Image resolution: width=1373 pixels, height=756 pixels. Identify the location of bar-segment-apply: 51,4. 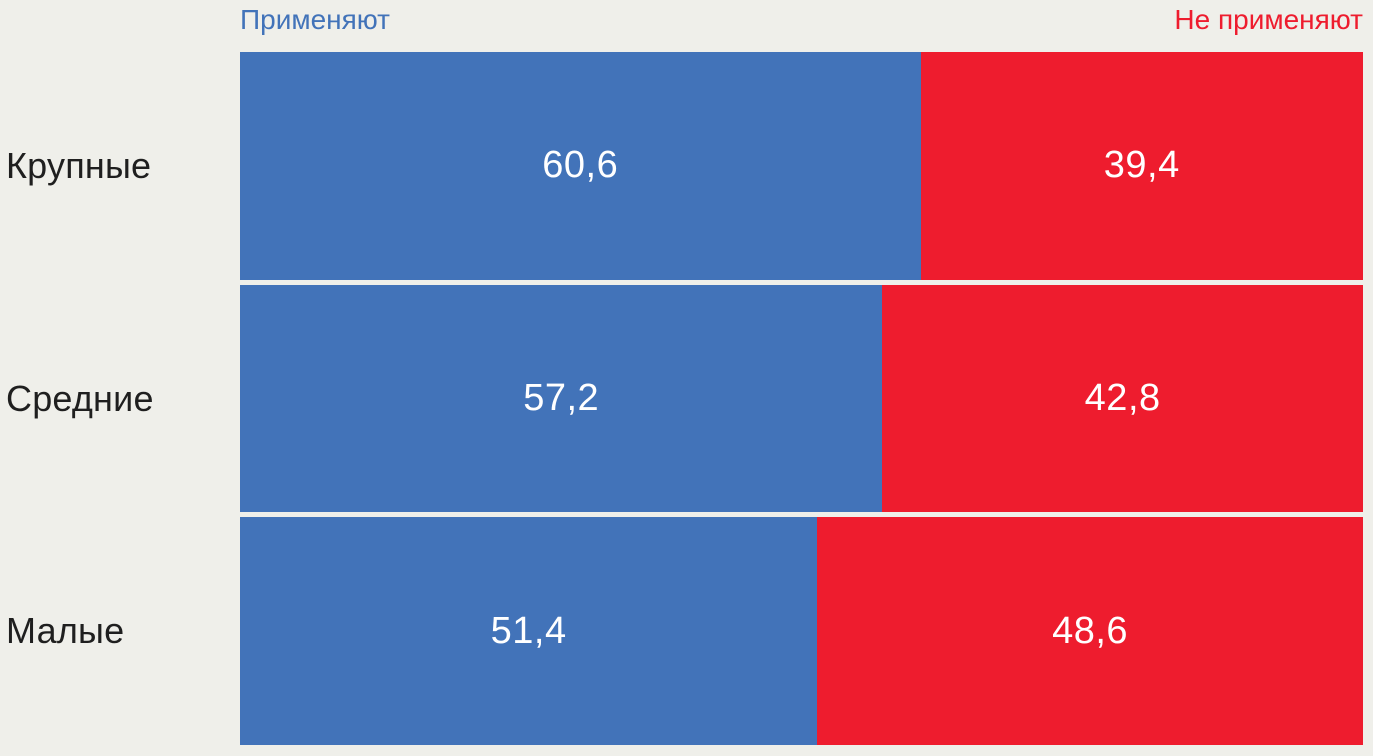
(529, 631).